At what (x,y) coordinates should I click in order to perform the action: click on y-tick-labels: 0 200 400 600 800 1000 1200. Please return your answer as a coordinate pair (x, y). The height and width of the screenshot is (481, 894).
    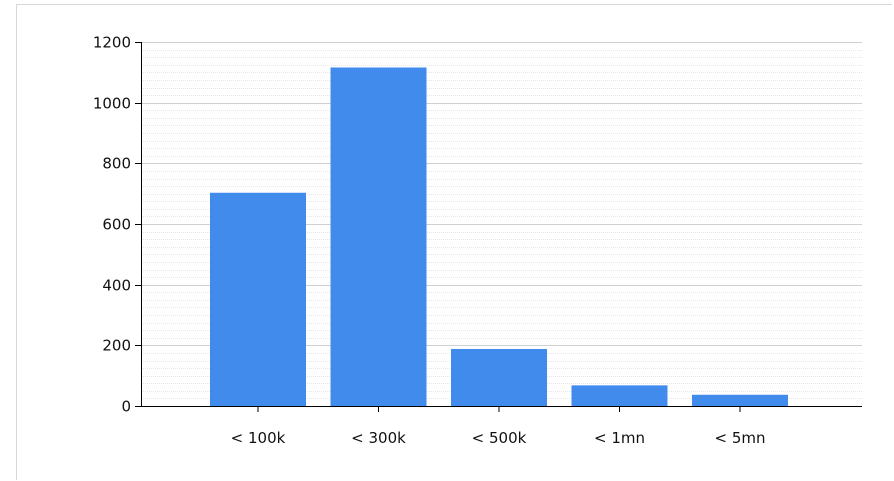
    Looking at the image, I should click on (112, 225).